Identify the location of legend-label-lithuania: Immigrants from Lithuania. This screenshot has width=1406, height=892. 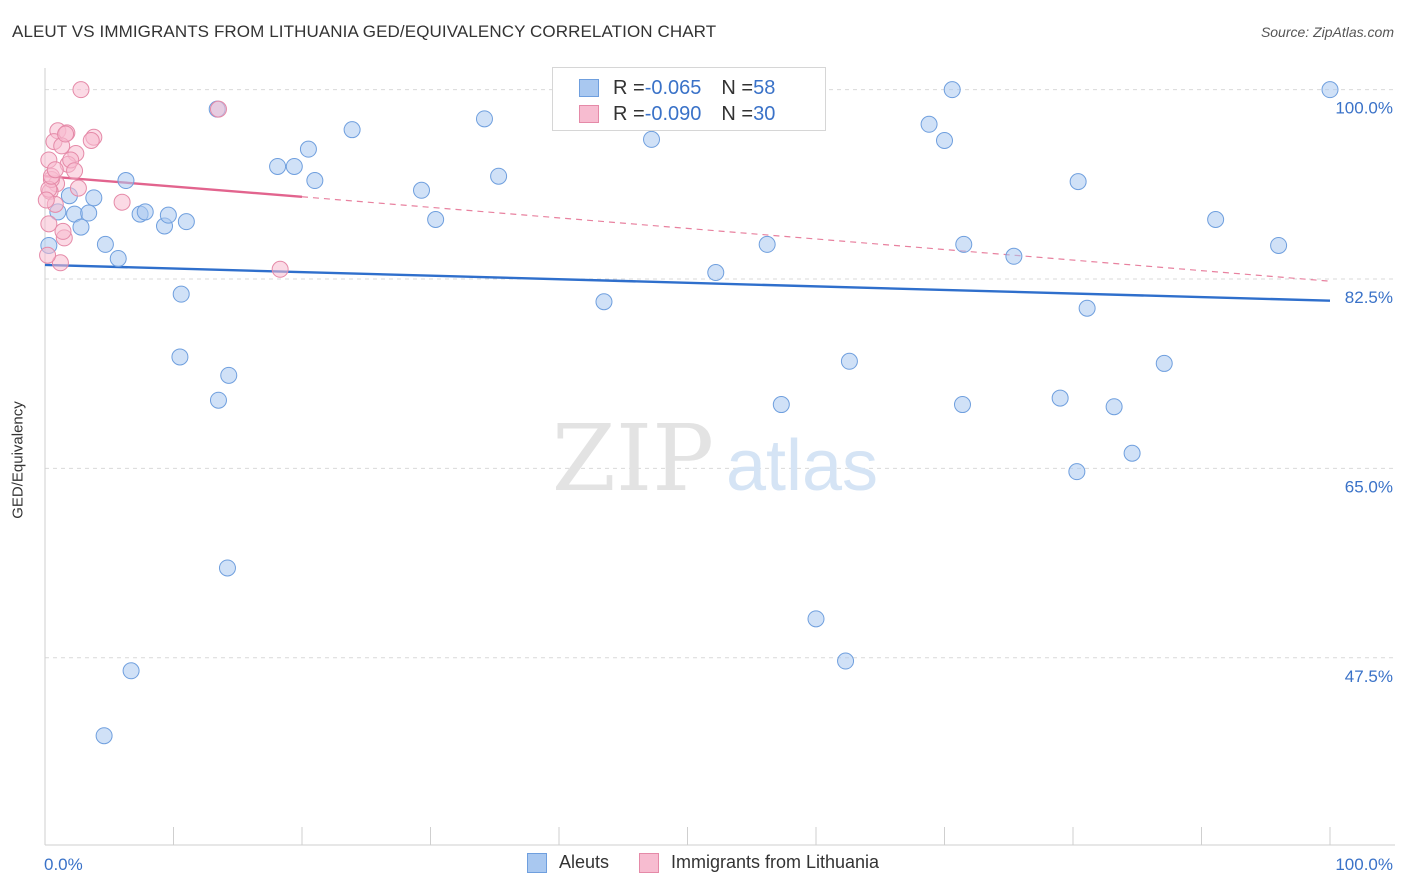
(775, 862).